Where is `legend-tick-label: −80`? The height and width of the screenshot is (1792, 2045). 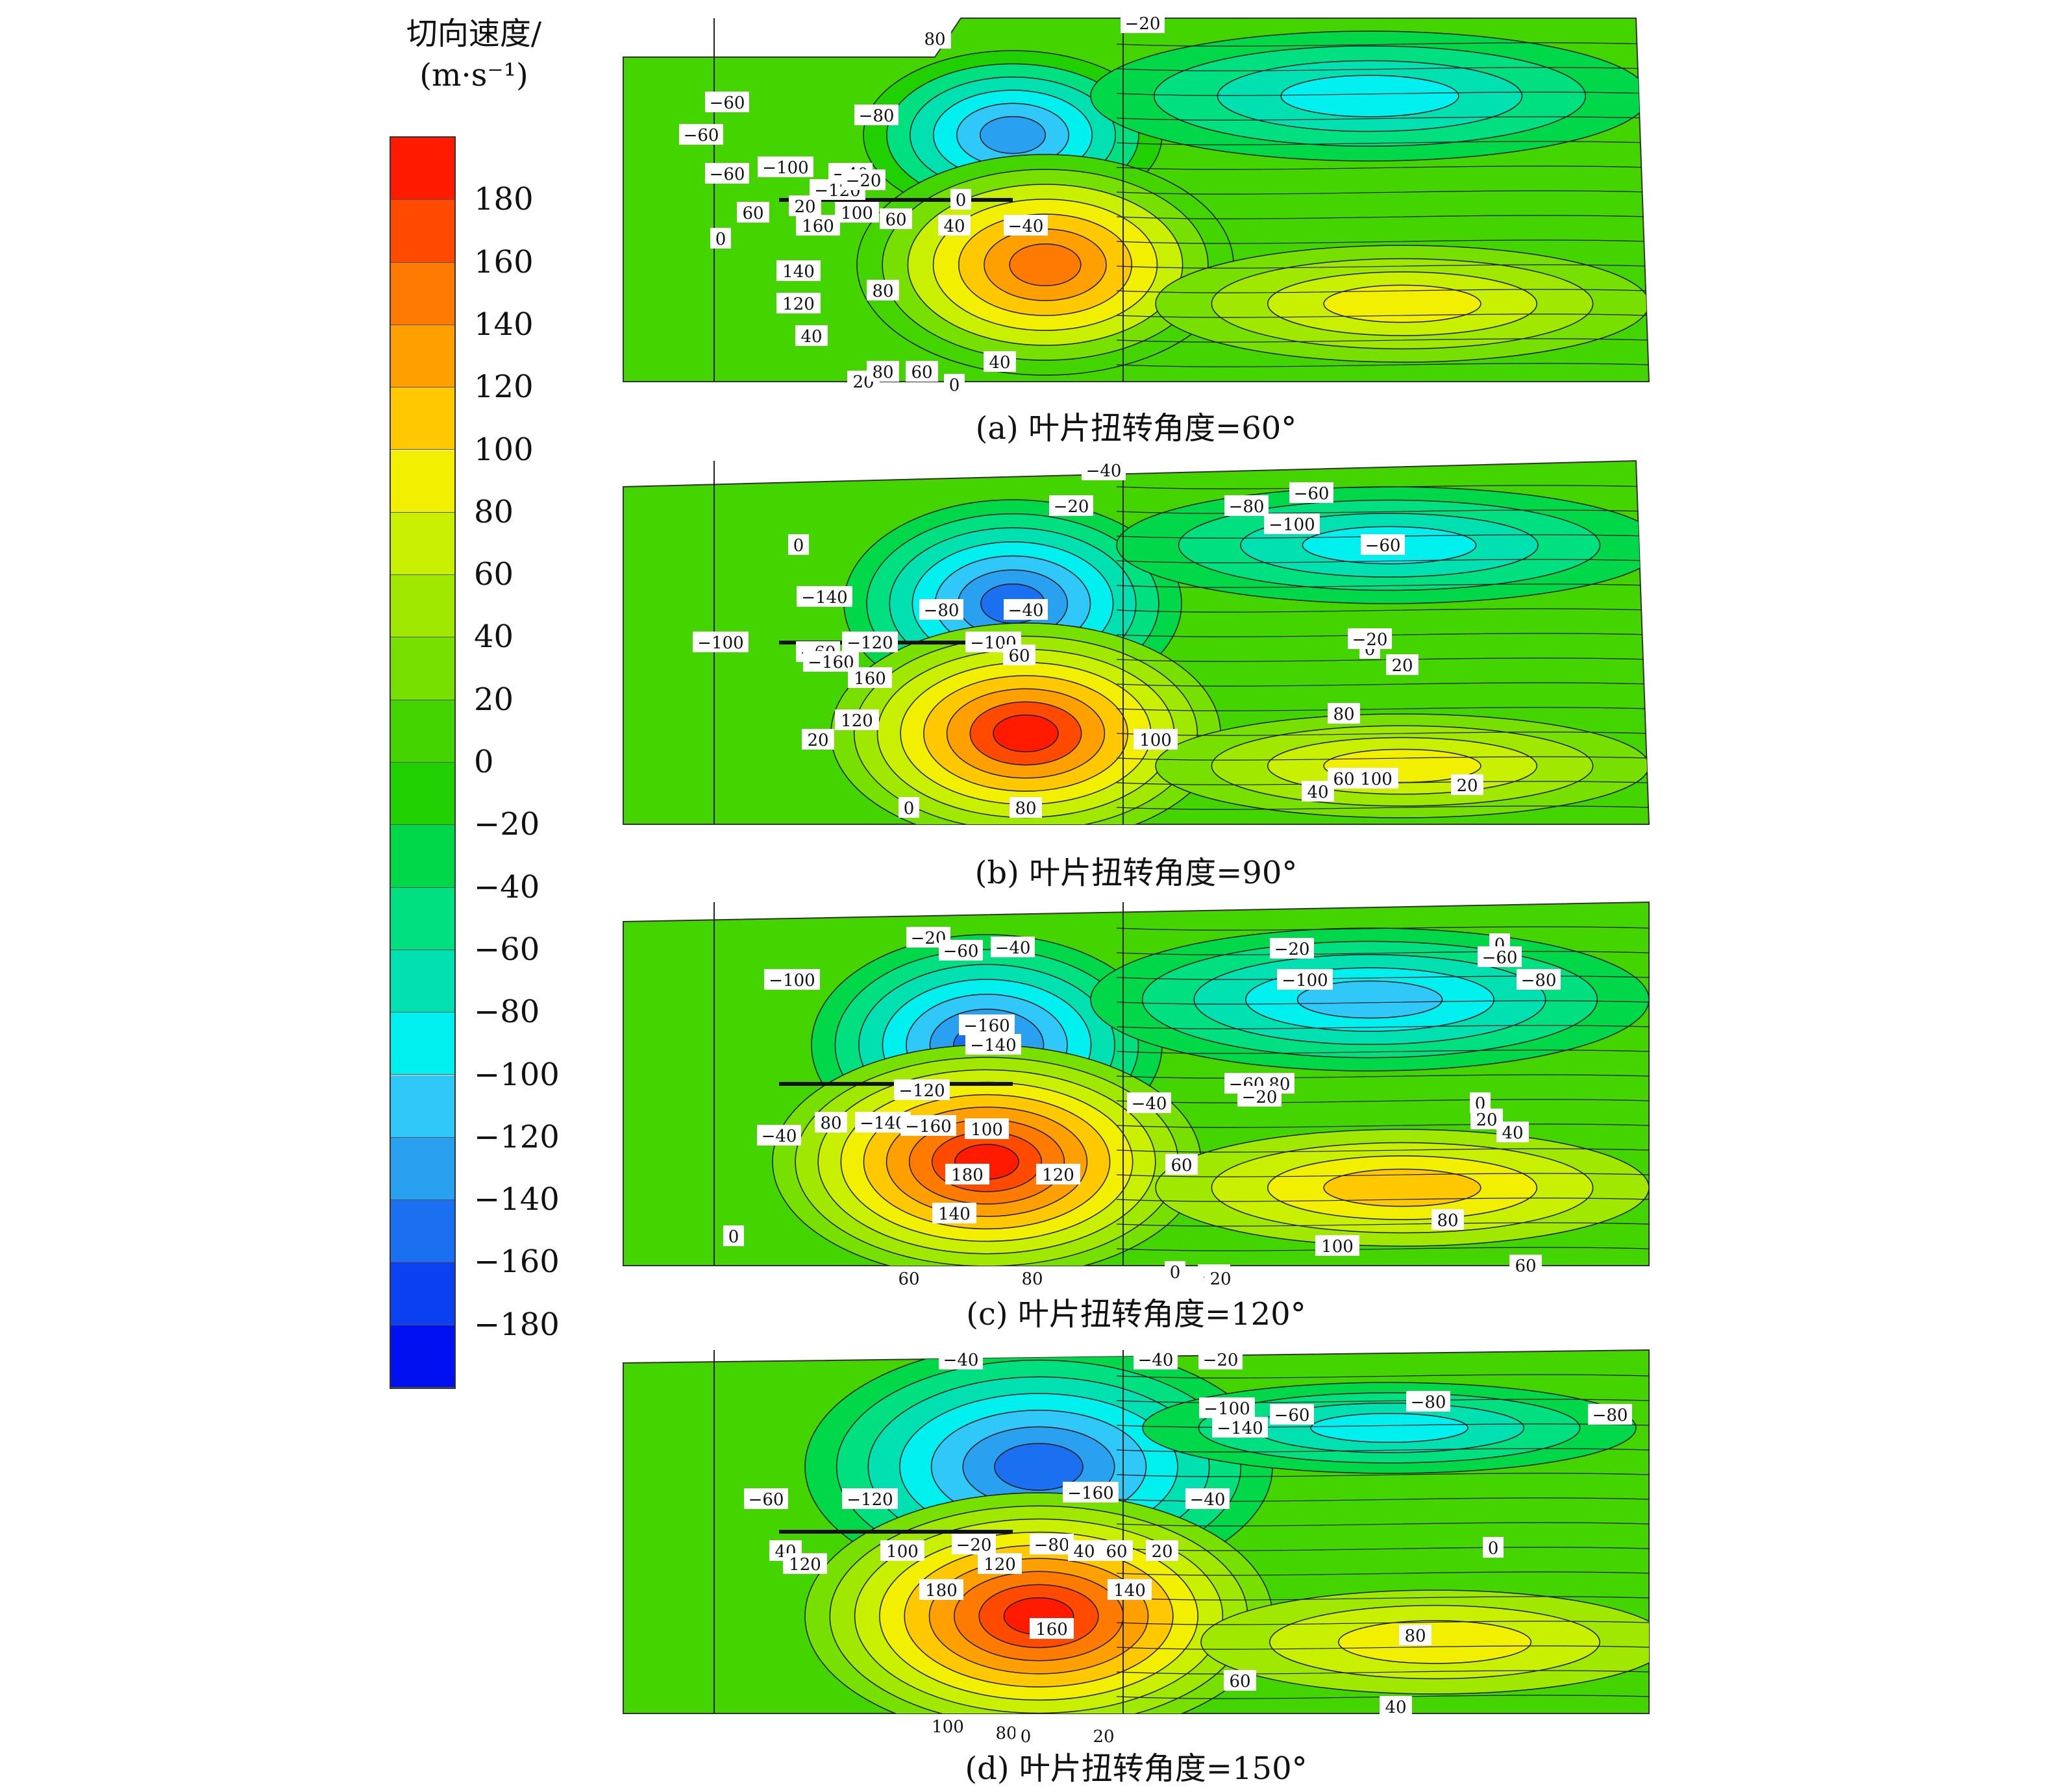
legend-tick-label: −80 is located at coordinates (507, 1012).